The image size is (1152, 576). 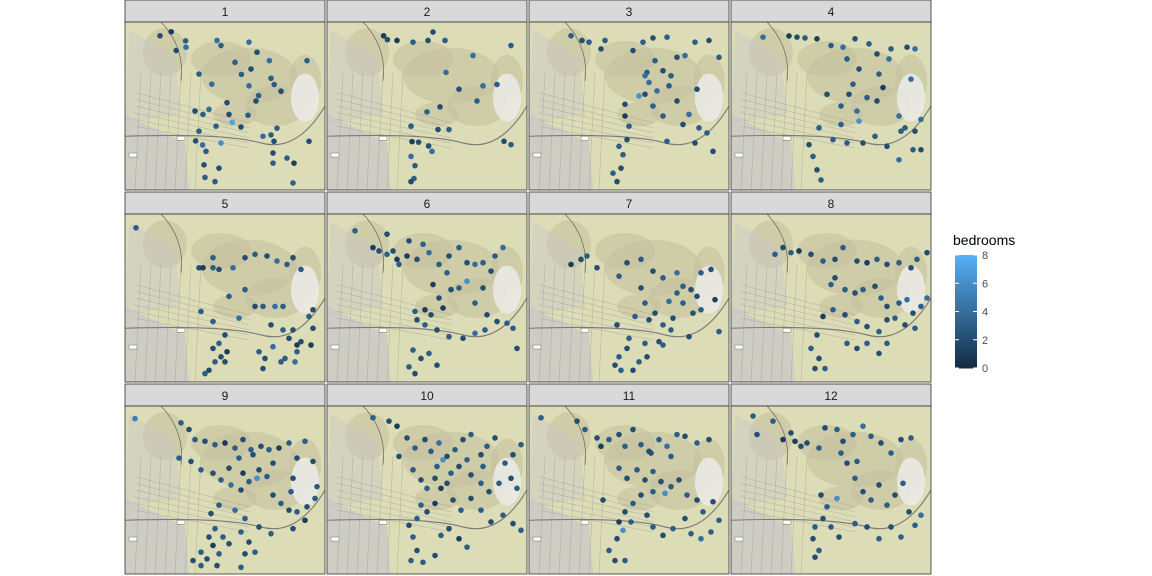 I want to click on facet-strip-label: 8, so click(x=831, y=204).